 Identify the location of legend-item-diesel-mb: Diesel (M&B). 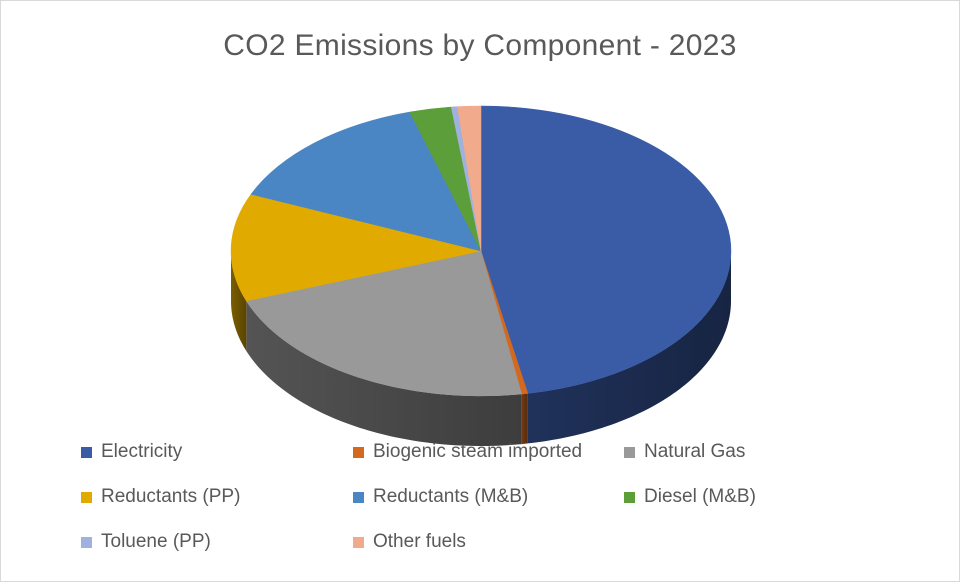
(690, 497).